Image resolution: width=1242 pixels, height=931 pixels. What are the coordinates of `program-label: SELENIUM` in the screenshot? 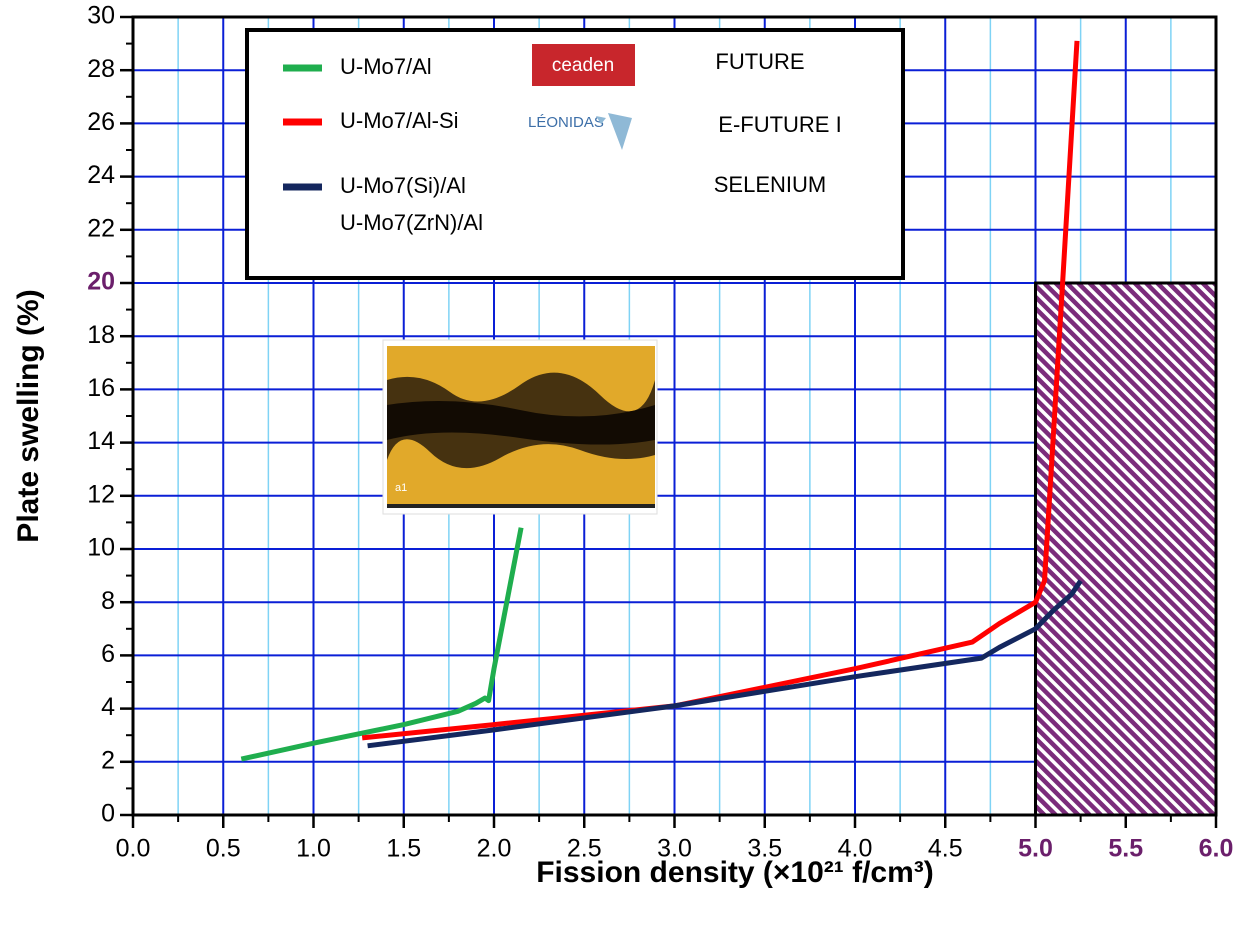 It's located at (770, 184).